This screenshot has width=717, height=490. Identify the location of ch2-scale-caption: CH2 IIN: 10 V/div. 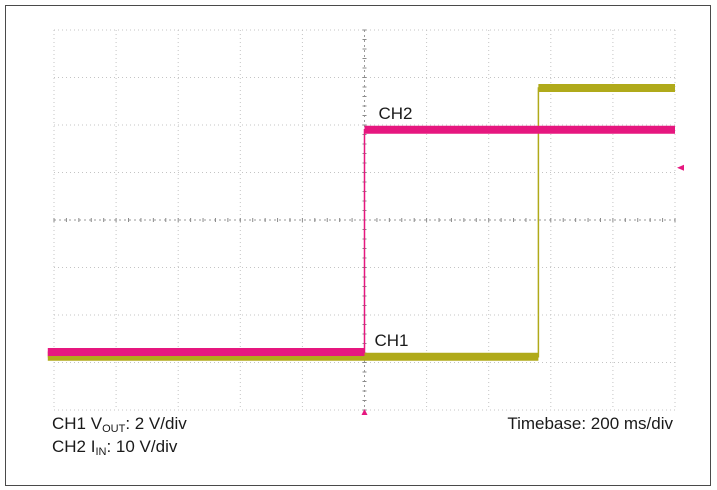
(115, 447).